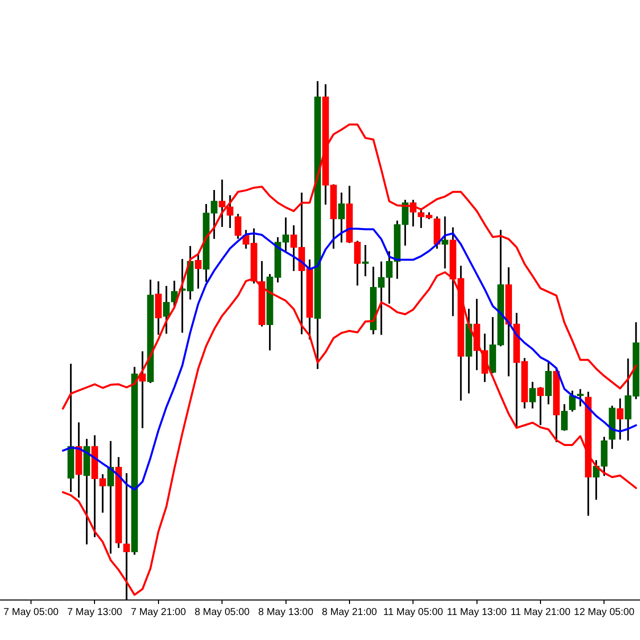  Describe the element at coordinates (222, 612) in the screenshot. I see `x-tick-label: 8 May 05:00` at that location.